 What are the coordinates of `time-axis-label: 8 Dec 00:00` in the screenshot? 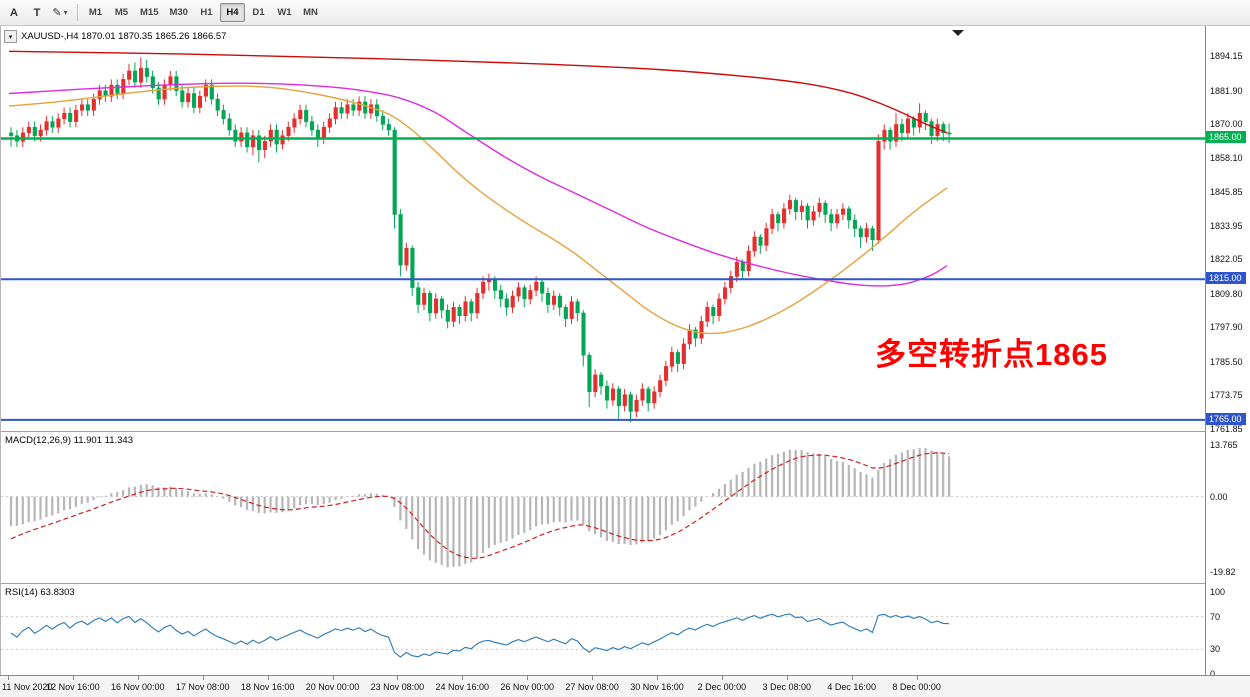 It's located at (916, 687).